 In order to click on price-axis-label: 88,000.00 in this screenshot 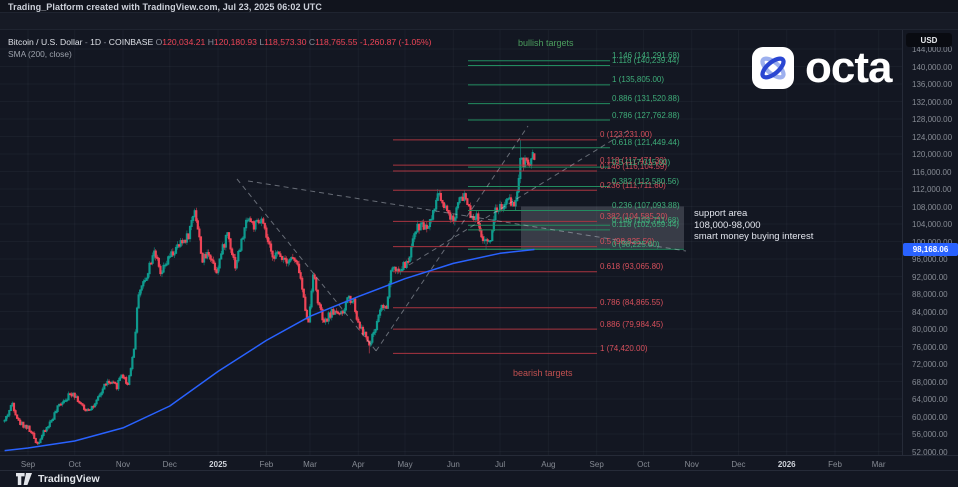, I will do `click(930, 294)`.